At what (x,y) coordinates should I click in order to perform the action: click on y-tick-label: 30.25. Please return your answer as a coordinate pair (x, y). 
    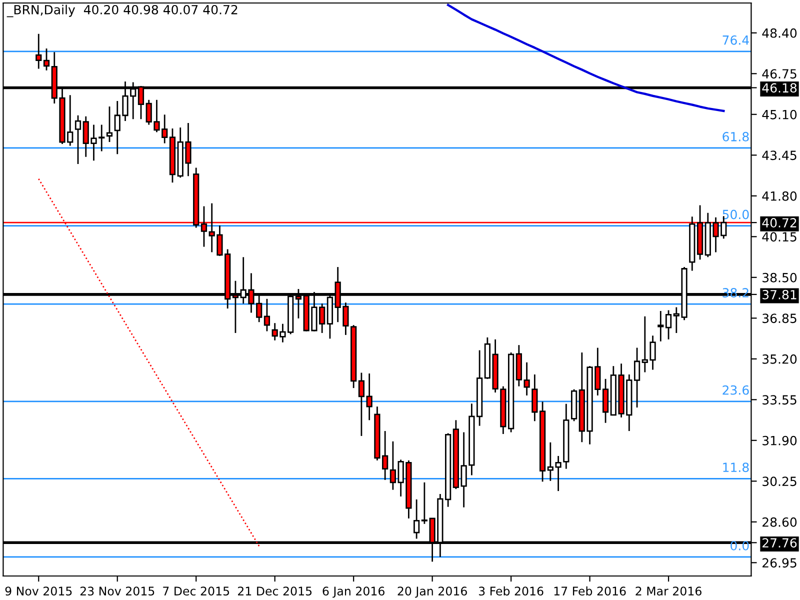
    Looking at the image, I should click on (779, 481).